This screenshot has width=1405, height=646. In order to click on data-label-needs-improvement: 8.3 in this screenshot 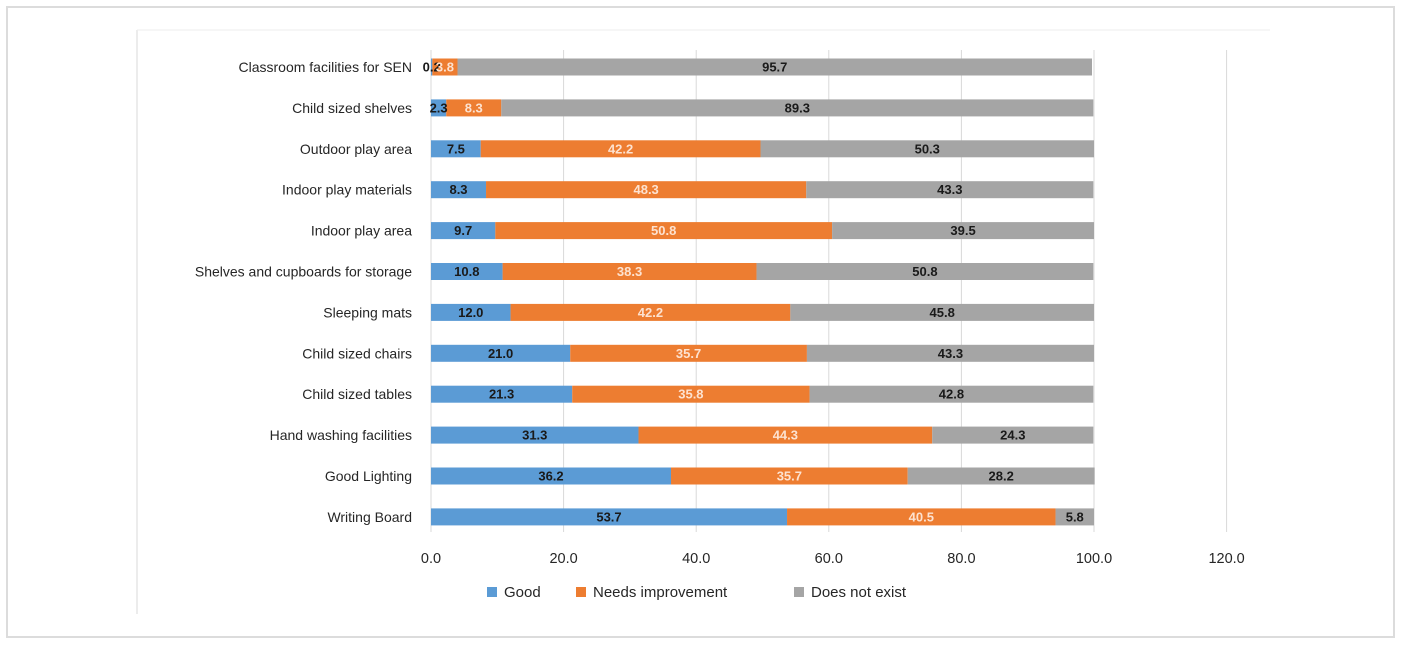, I will do `click(474, 107)`.